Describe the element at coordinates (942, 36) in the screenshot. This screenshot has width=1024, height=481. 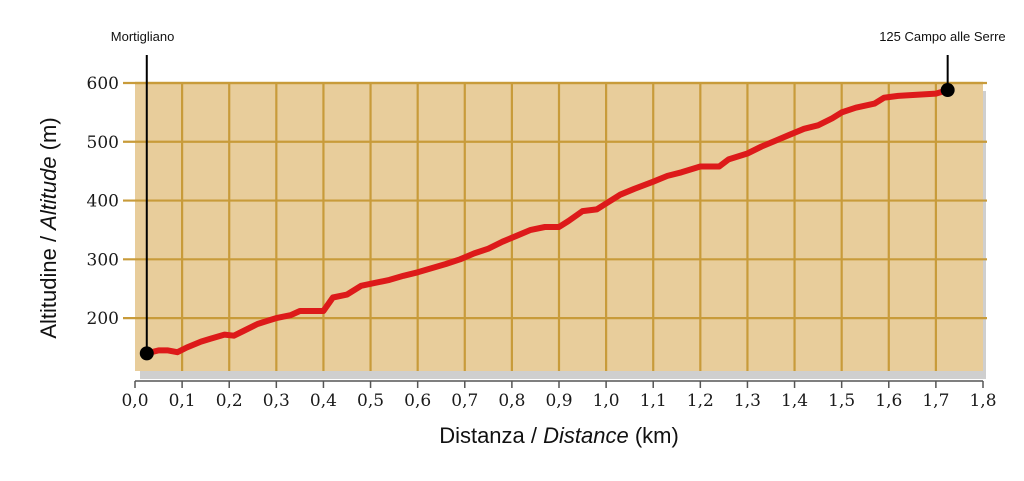
I see `waypoint-label: 125 Campo alle Serre` at that location.